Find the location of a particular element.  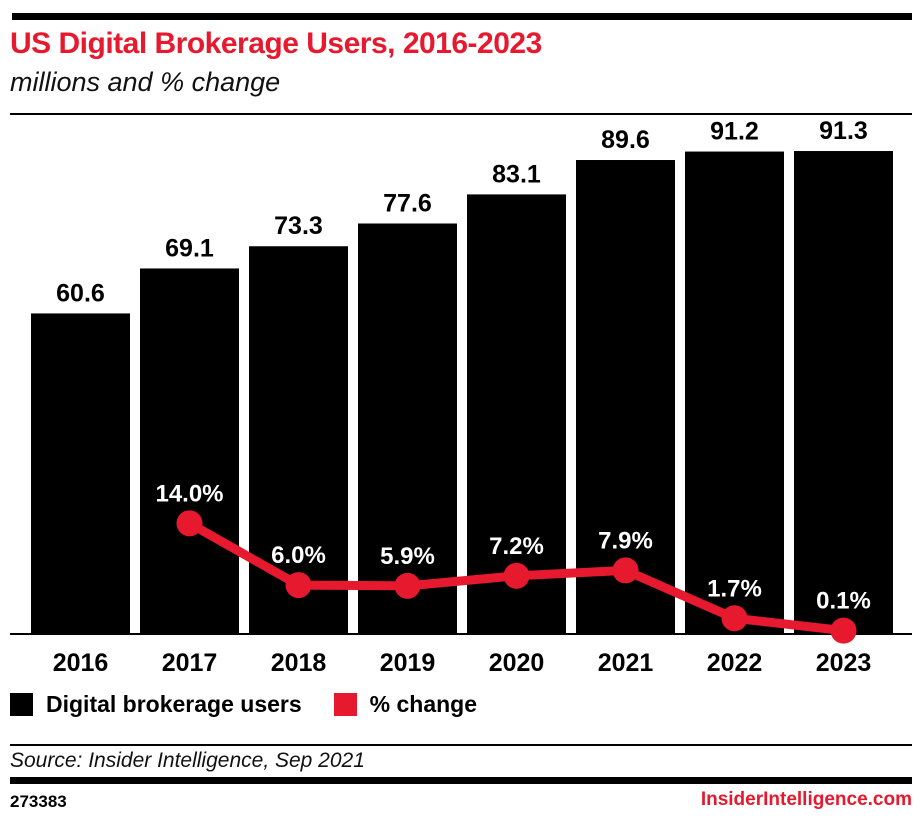

x-axis-label: 2023 is located at coordinates (844, 663).